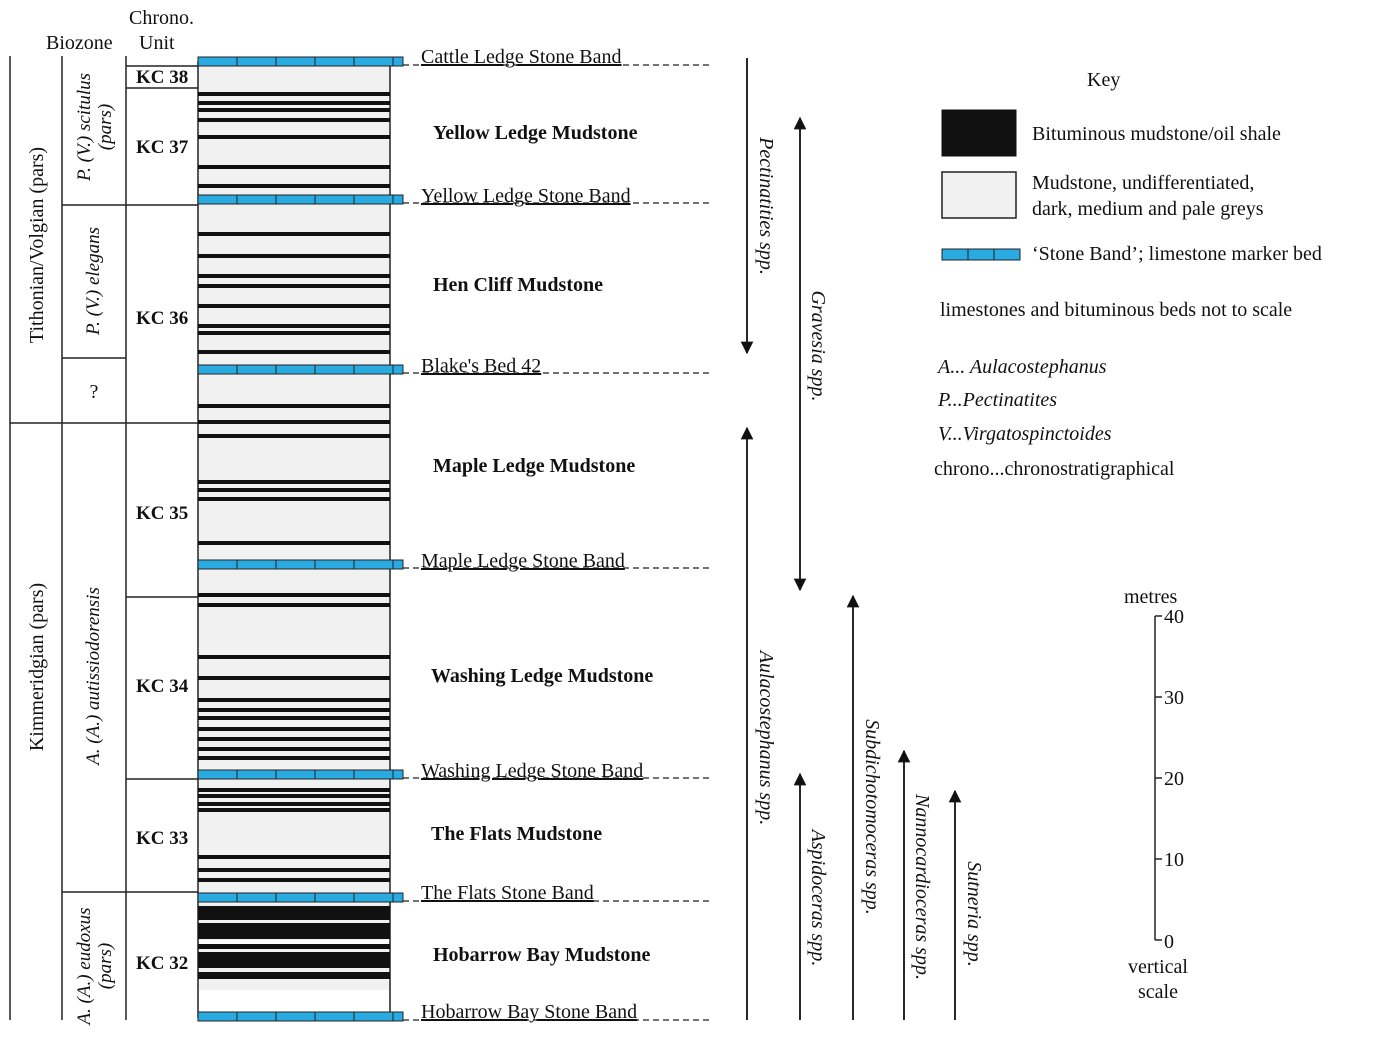  What do you see at coordinates (981, 254) in the screenshot?
I see `key-stone-band-swatch` at bounding box center [981, 254].